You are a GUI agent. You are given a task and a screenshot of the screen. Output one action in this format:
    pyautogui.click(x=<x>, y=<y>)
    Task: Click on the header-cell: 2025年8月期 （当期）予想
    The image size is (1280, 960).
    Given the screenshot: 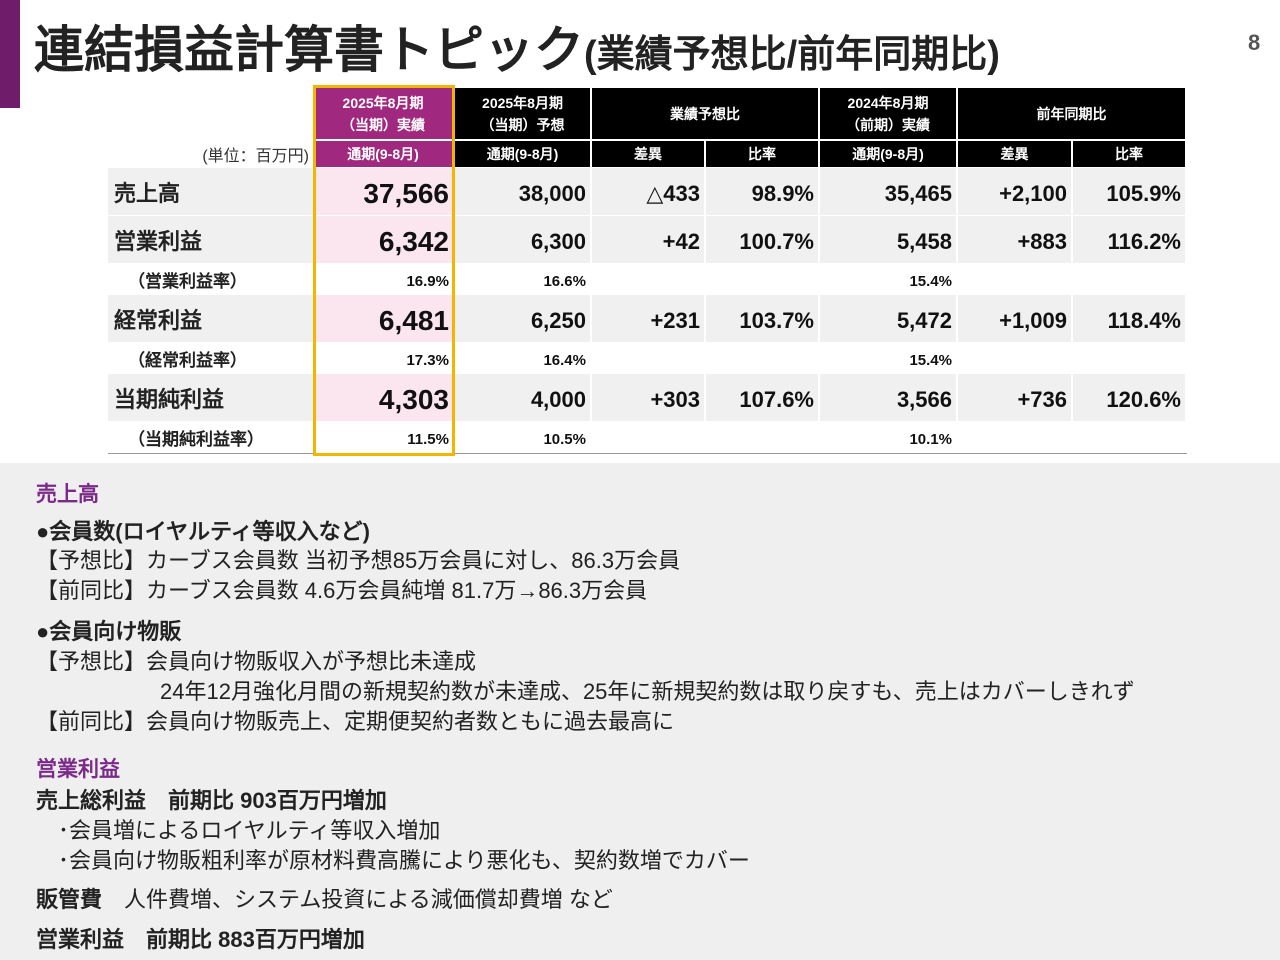 What is the action you would take?
    pyautogui.click(x=523, y=113)
    